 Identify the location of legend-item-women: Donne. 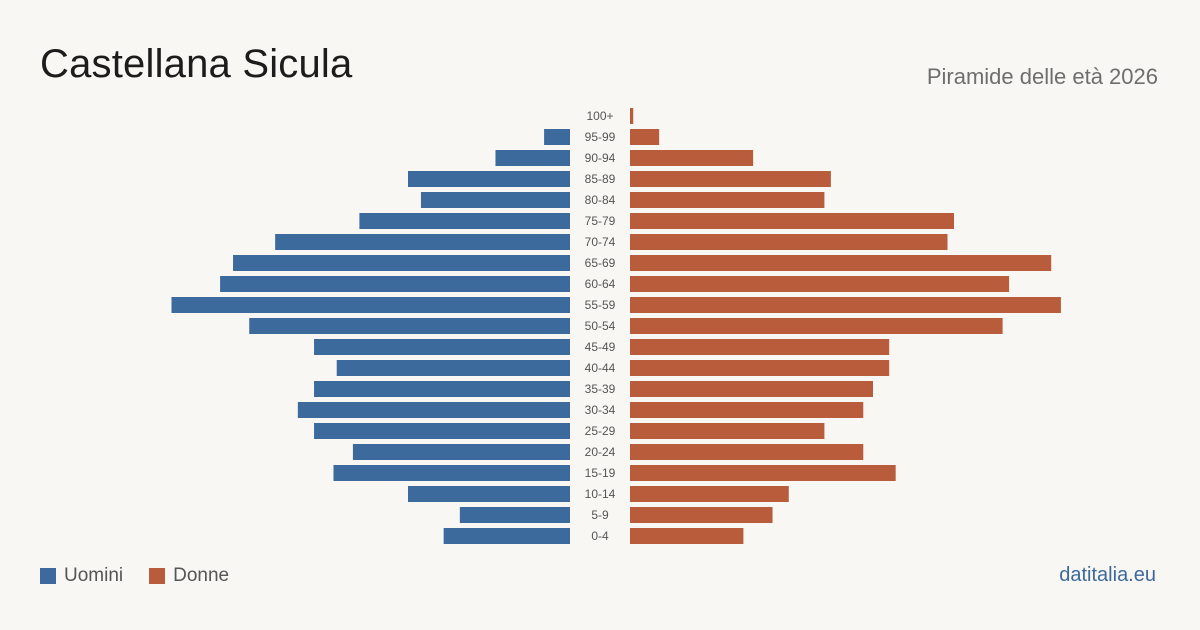
(189, 576).